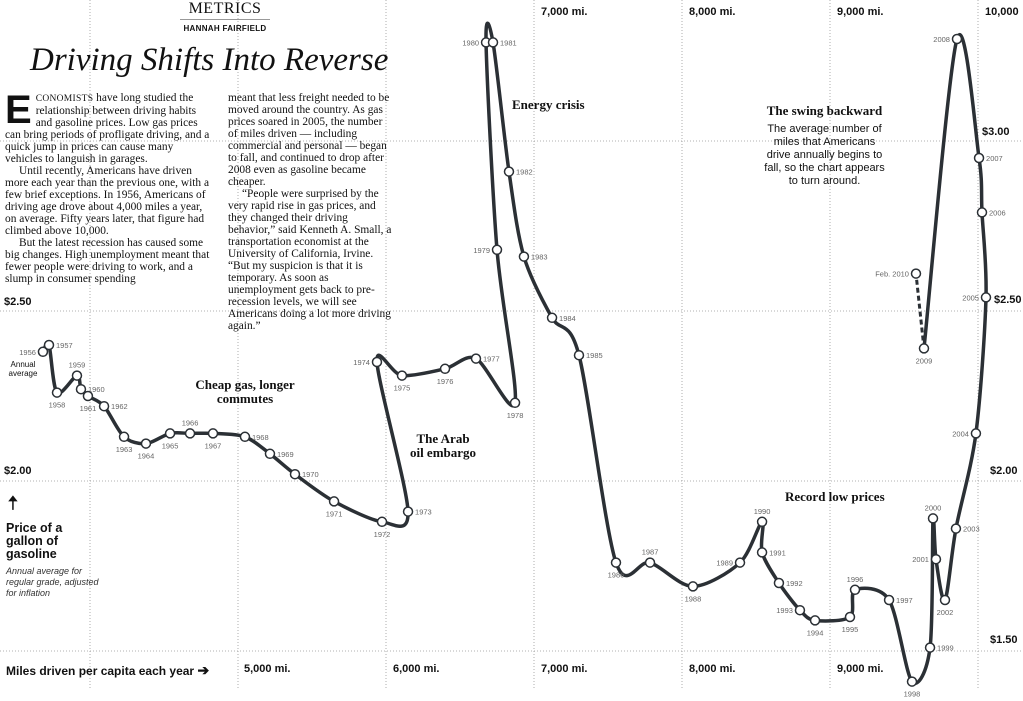  What do you see at coordinates (924, 360) in the screenshot?
I see `data-label: 2009` at bounding box center [924, 360].